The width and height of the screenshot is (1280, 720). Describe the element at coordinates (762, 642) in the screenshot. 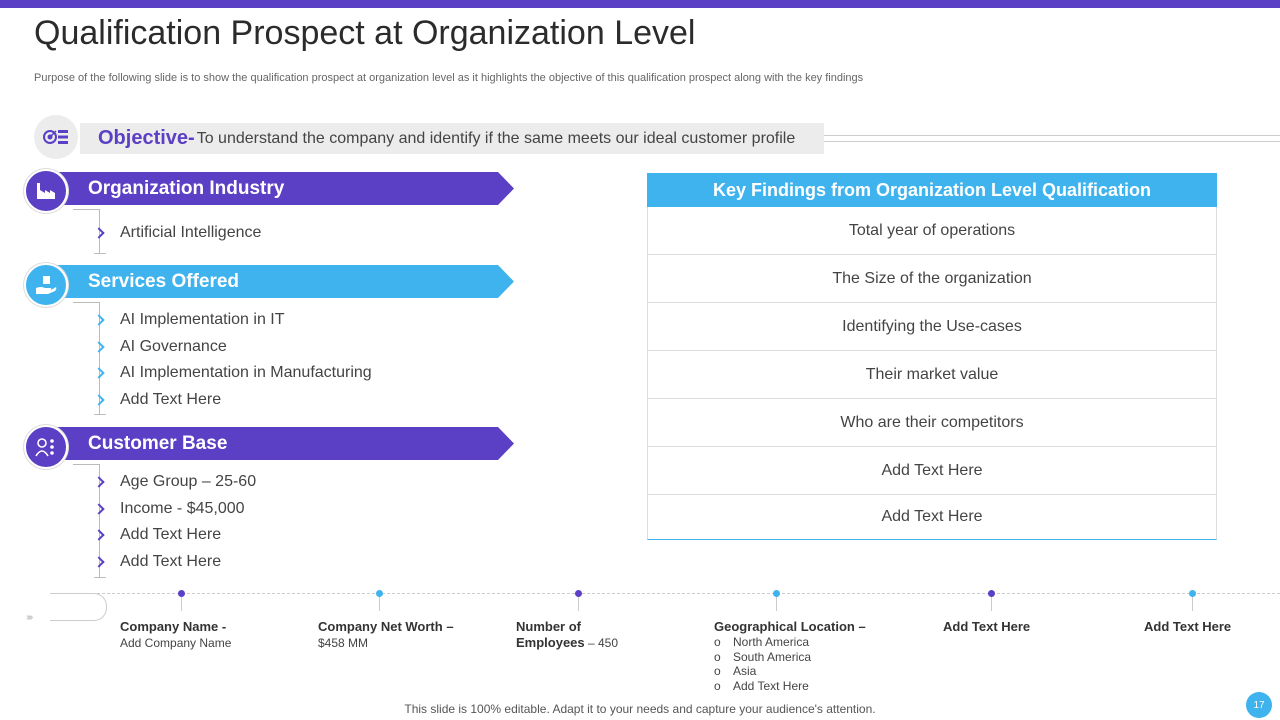

I see `list-item: o North America` at that location.